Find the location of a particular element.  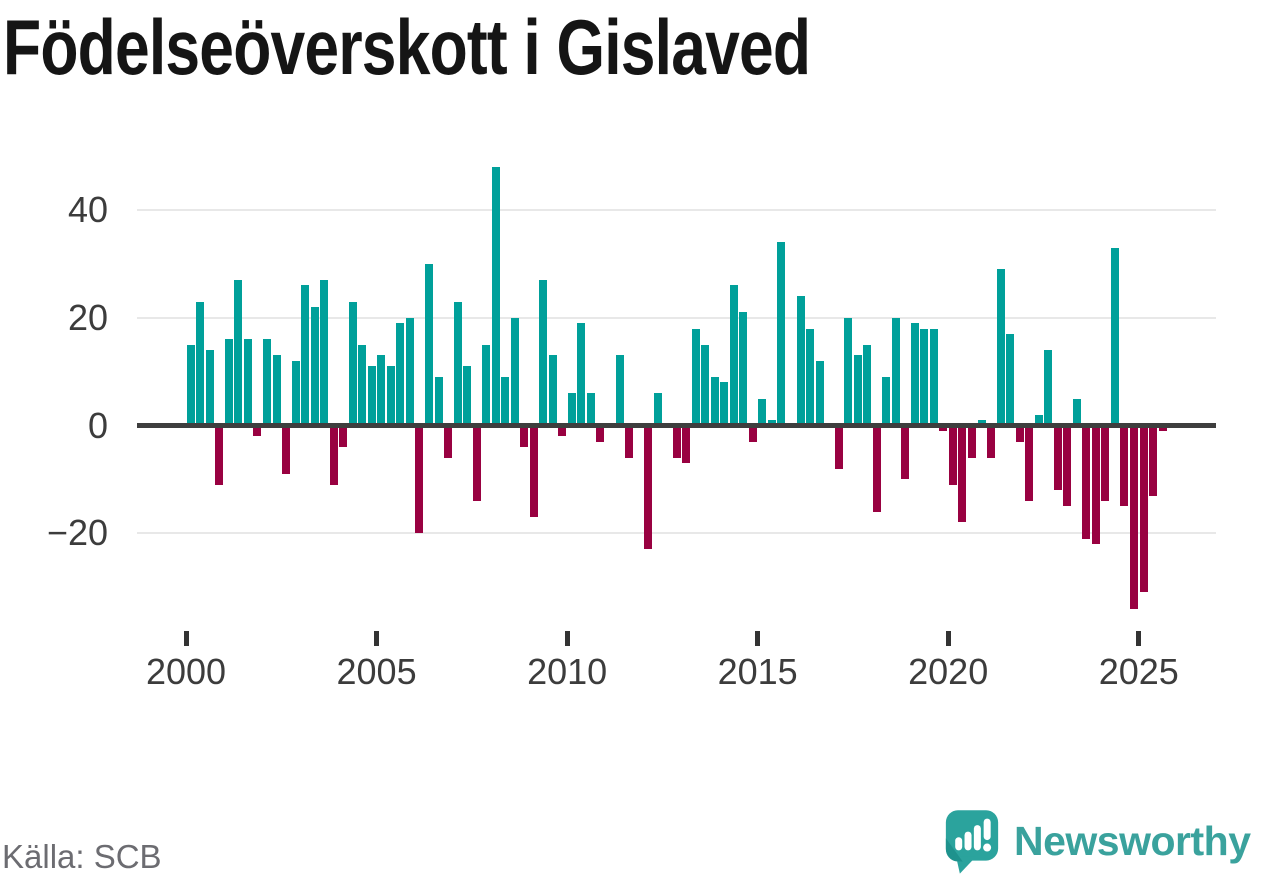

bar-2013Q4 is located at coordinates (714, 401).